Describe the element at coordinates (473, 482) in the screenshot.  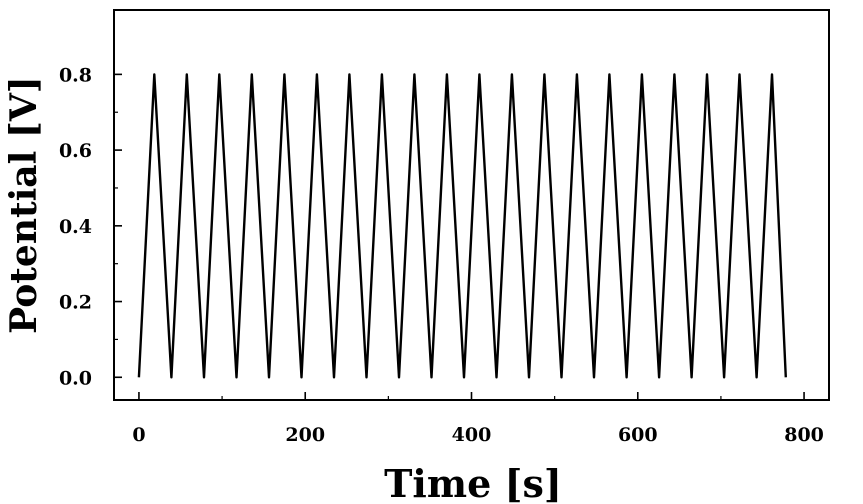
I see `x-axis-title: Time [s]` at that location.